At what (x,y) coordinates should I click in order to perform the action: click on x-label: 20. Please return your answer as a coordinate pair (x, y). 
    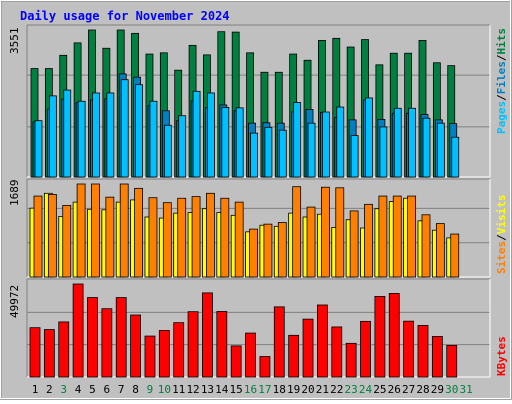
    Looking at the image, I should click on (307, 389).